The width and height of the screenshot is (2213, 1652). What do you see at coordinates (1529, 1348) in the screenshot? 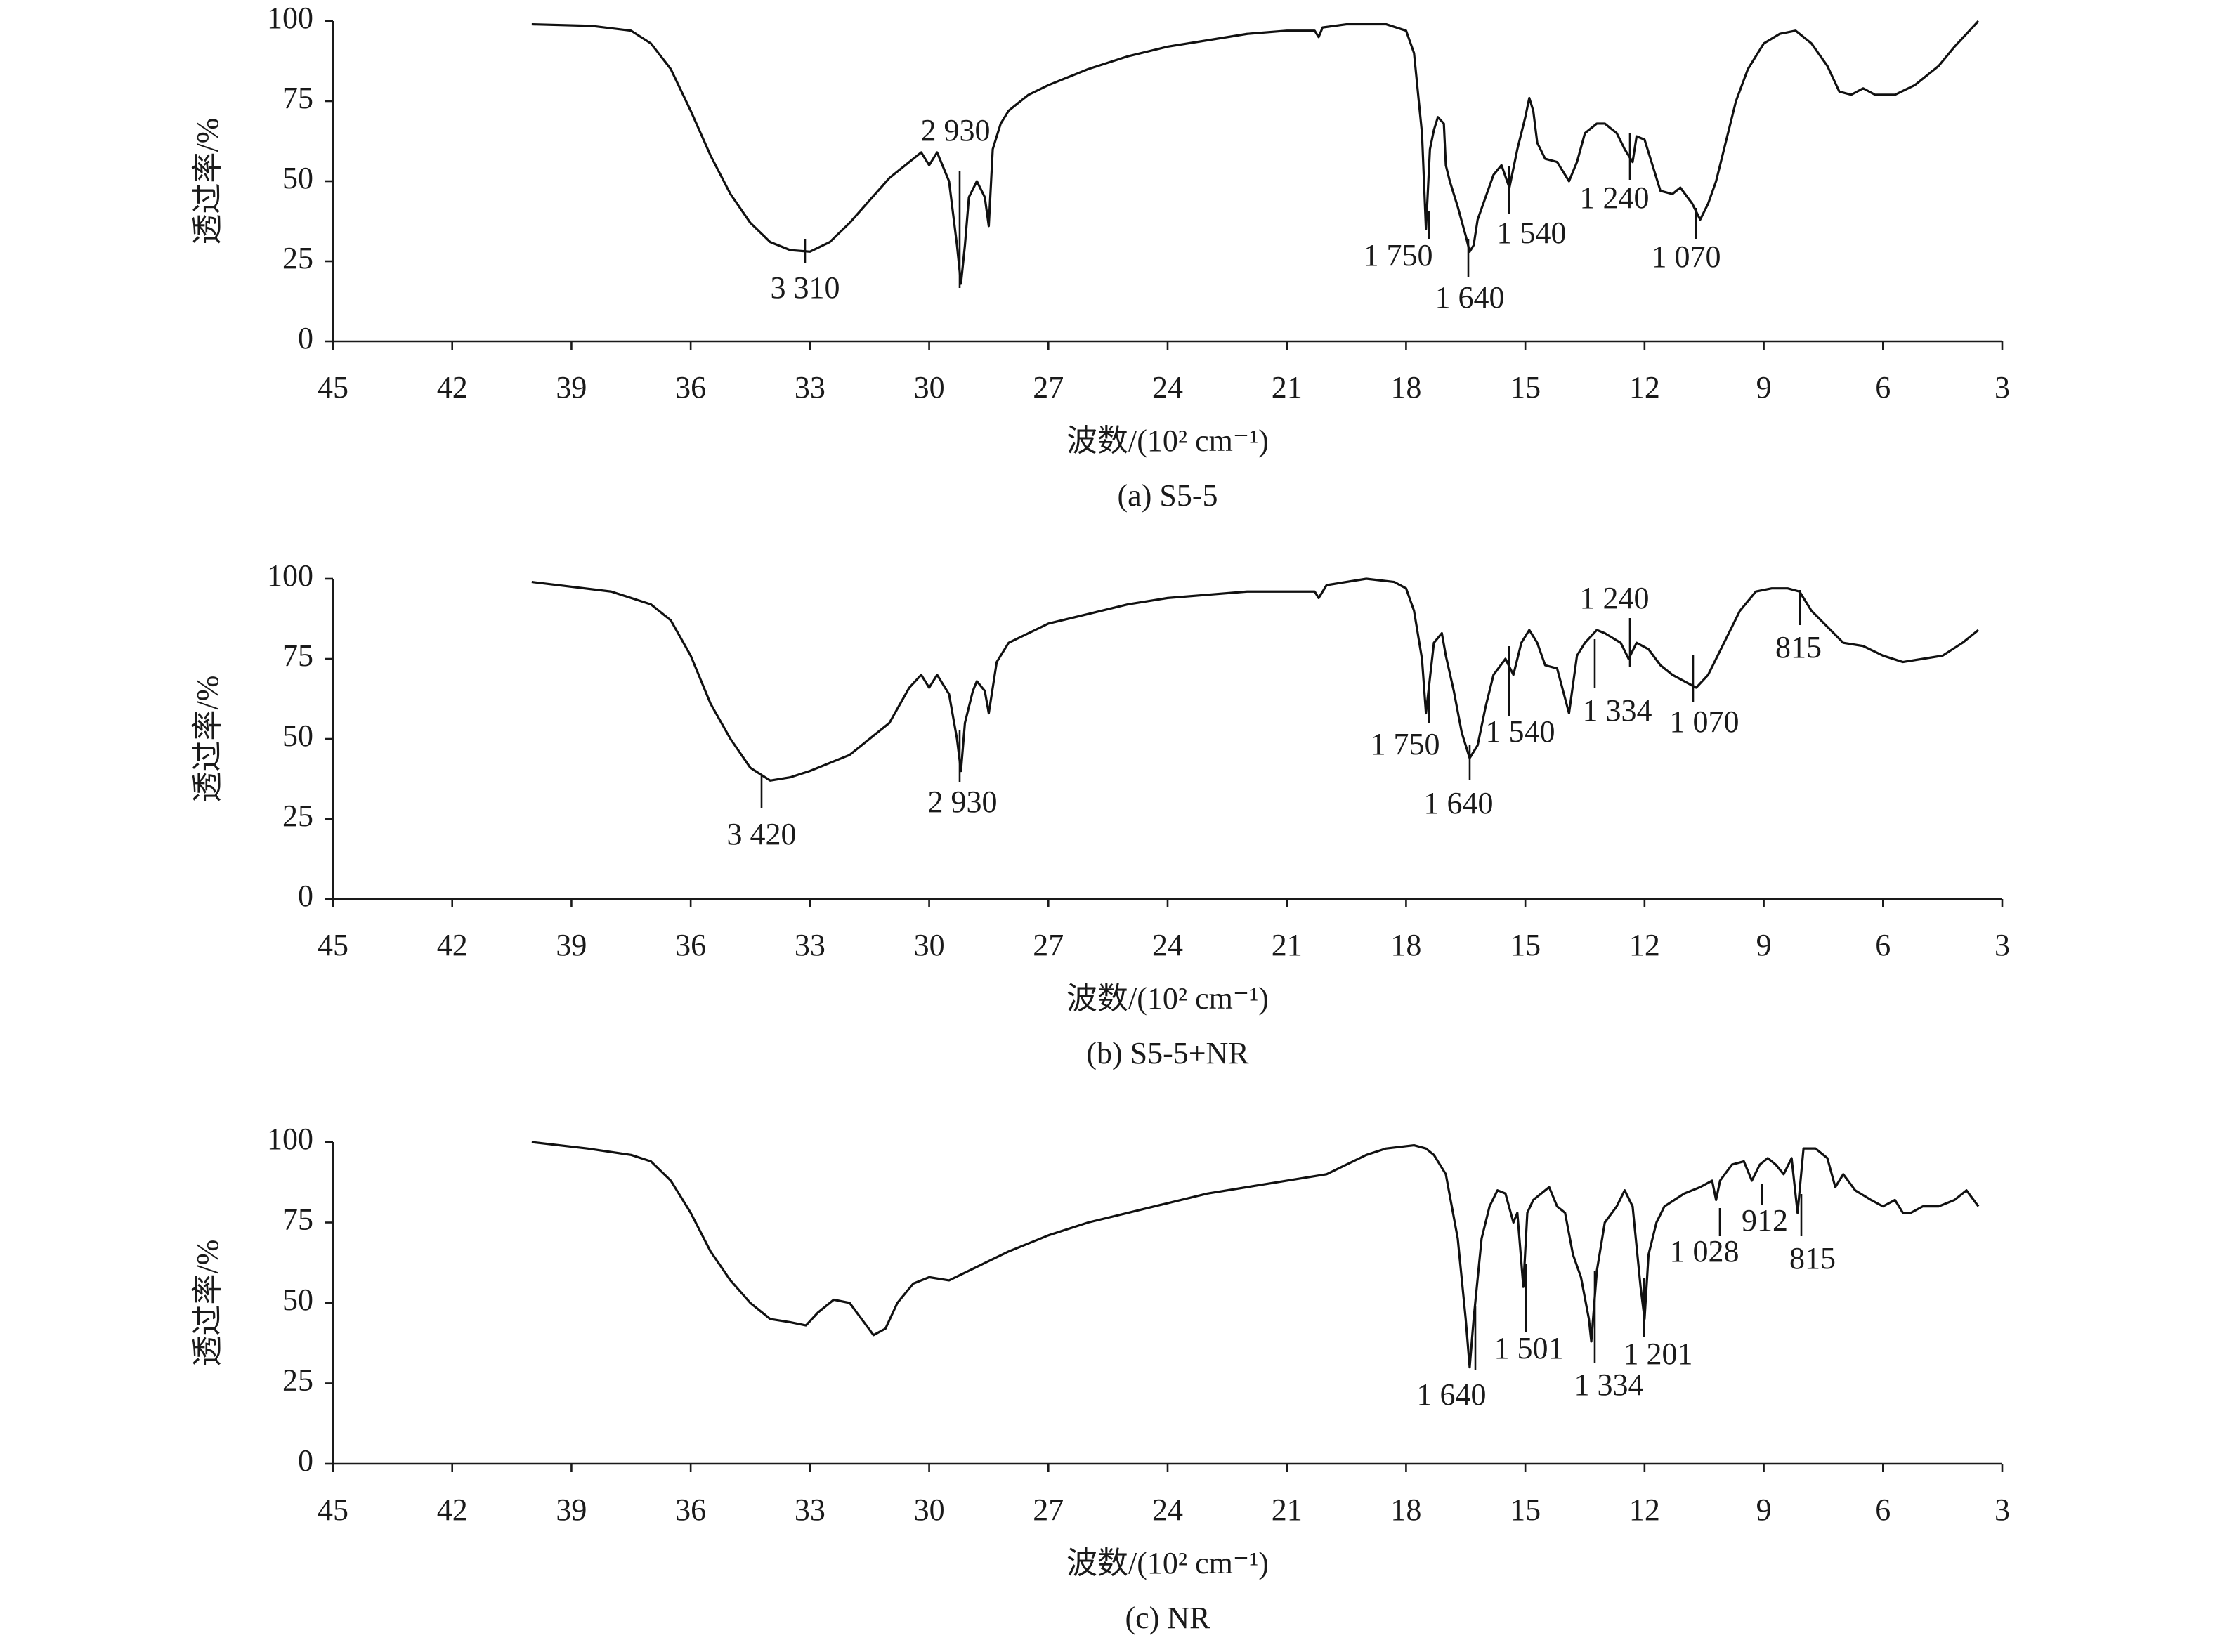
I see `peak-label: 1 501` at bounding box center [1529, 1348].